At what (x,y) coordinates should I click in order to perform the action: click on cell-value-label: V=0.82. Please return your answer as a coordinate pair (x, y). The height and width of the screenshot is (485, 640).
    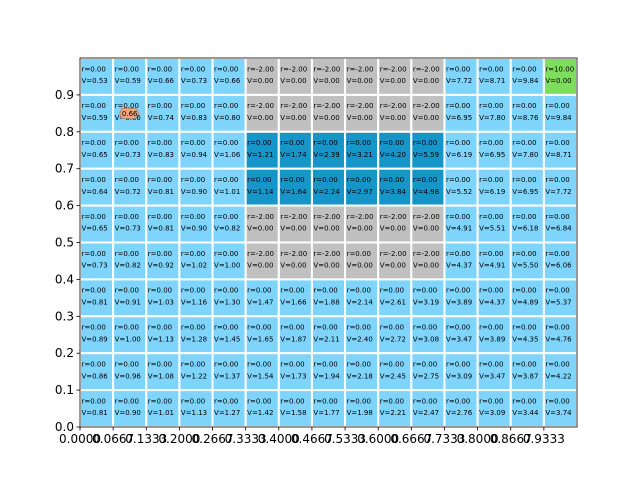
    Looking at the image, I should click on (227, 229).